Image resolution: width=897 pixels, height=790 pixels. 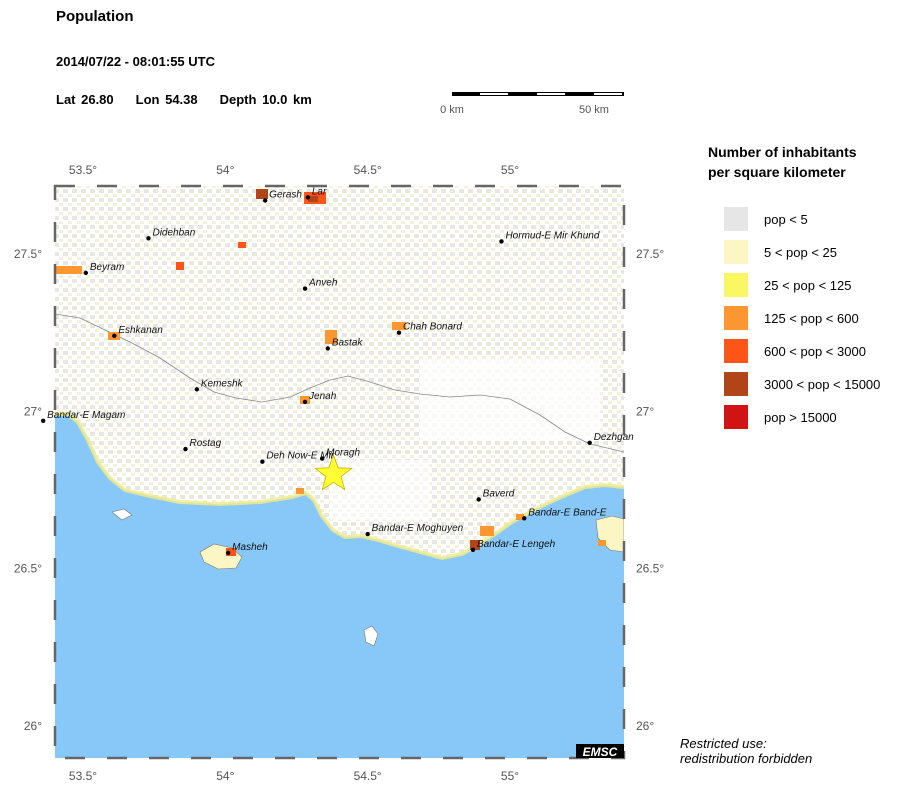 What do you see at coordinates (135, 61) in the screenshot?
I see `event-datetime: 2014/07/22 - 08:01:55 UTC` at bounding box center [135, 61].